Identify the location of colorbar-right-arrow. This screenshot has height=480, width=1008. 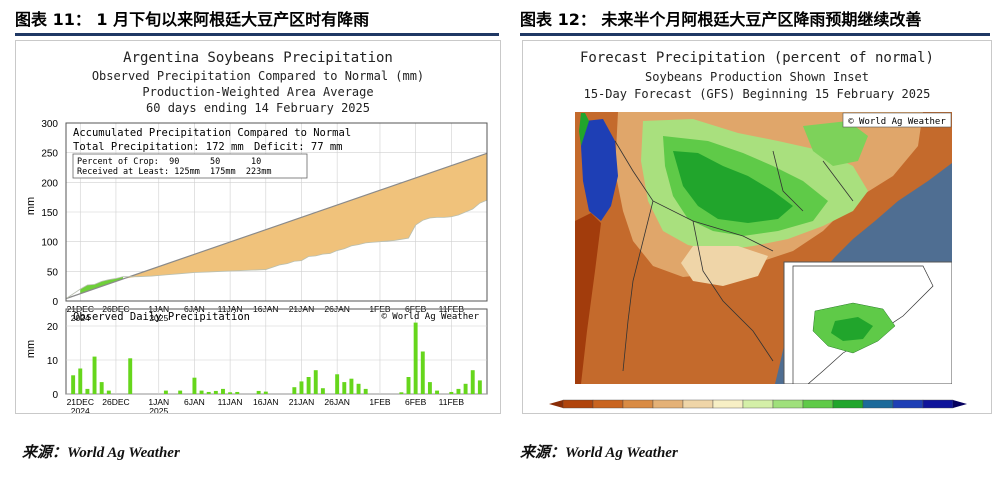
(960, 404).